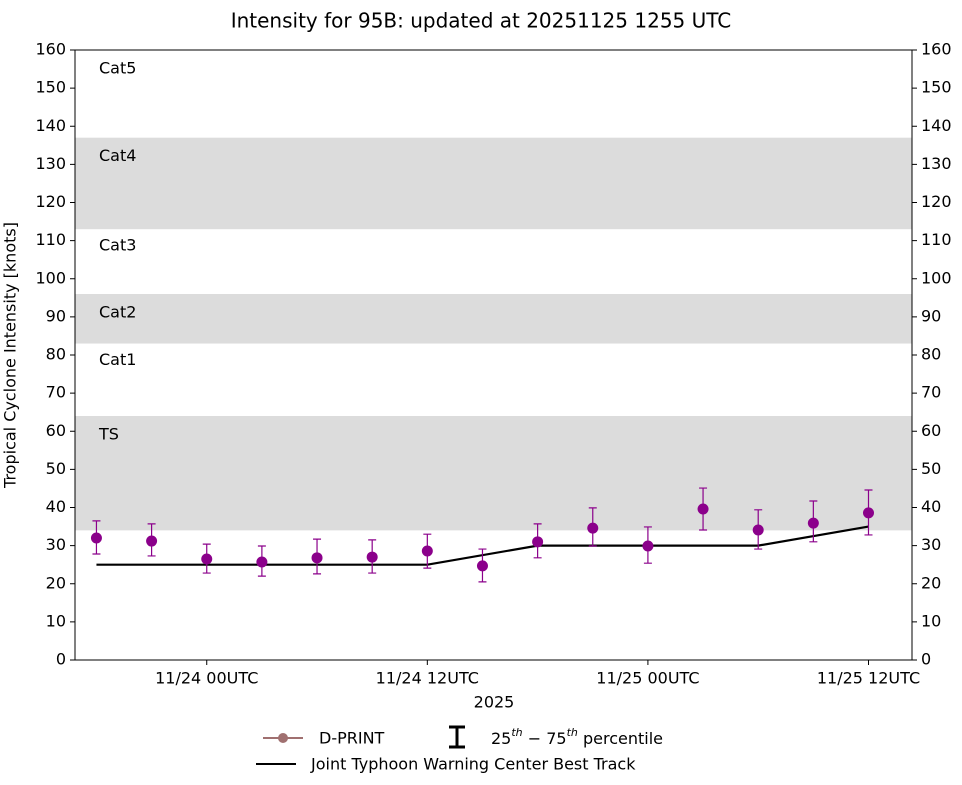  I want to click on y2-tick-label: 160, so click(936, 49).